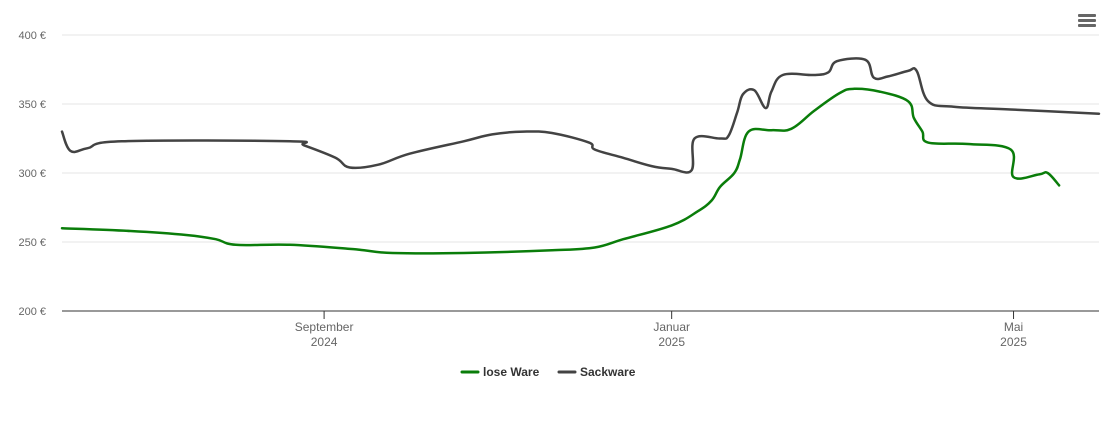 The height and width of the screenshot is (422, 1110). What do you see at coordinates (32, 105) in the screenshot?
I see `y-tick-label: 350 €` at bounding box center [32, 105].